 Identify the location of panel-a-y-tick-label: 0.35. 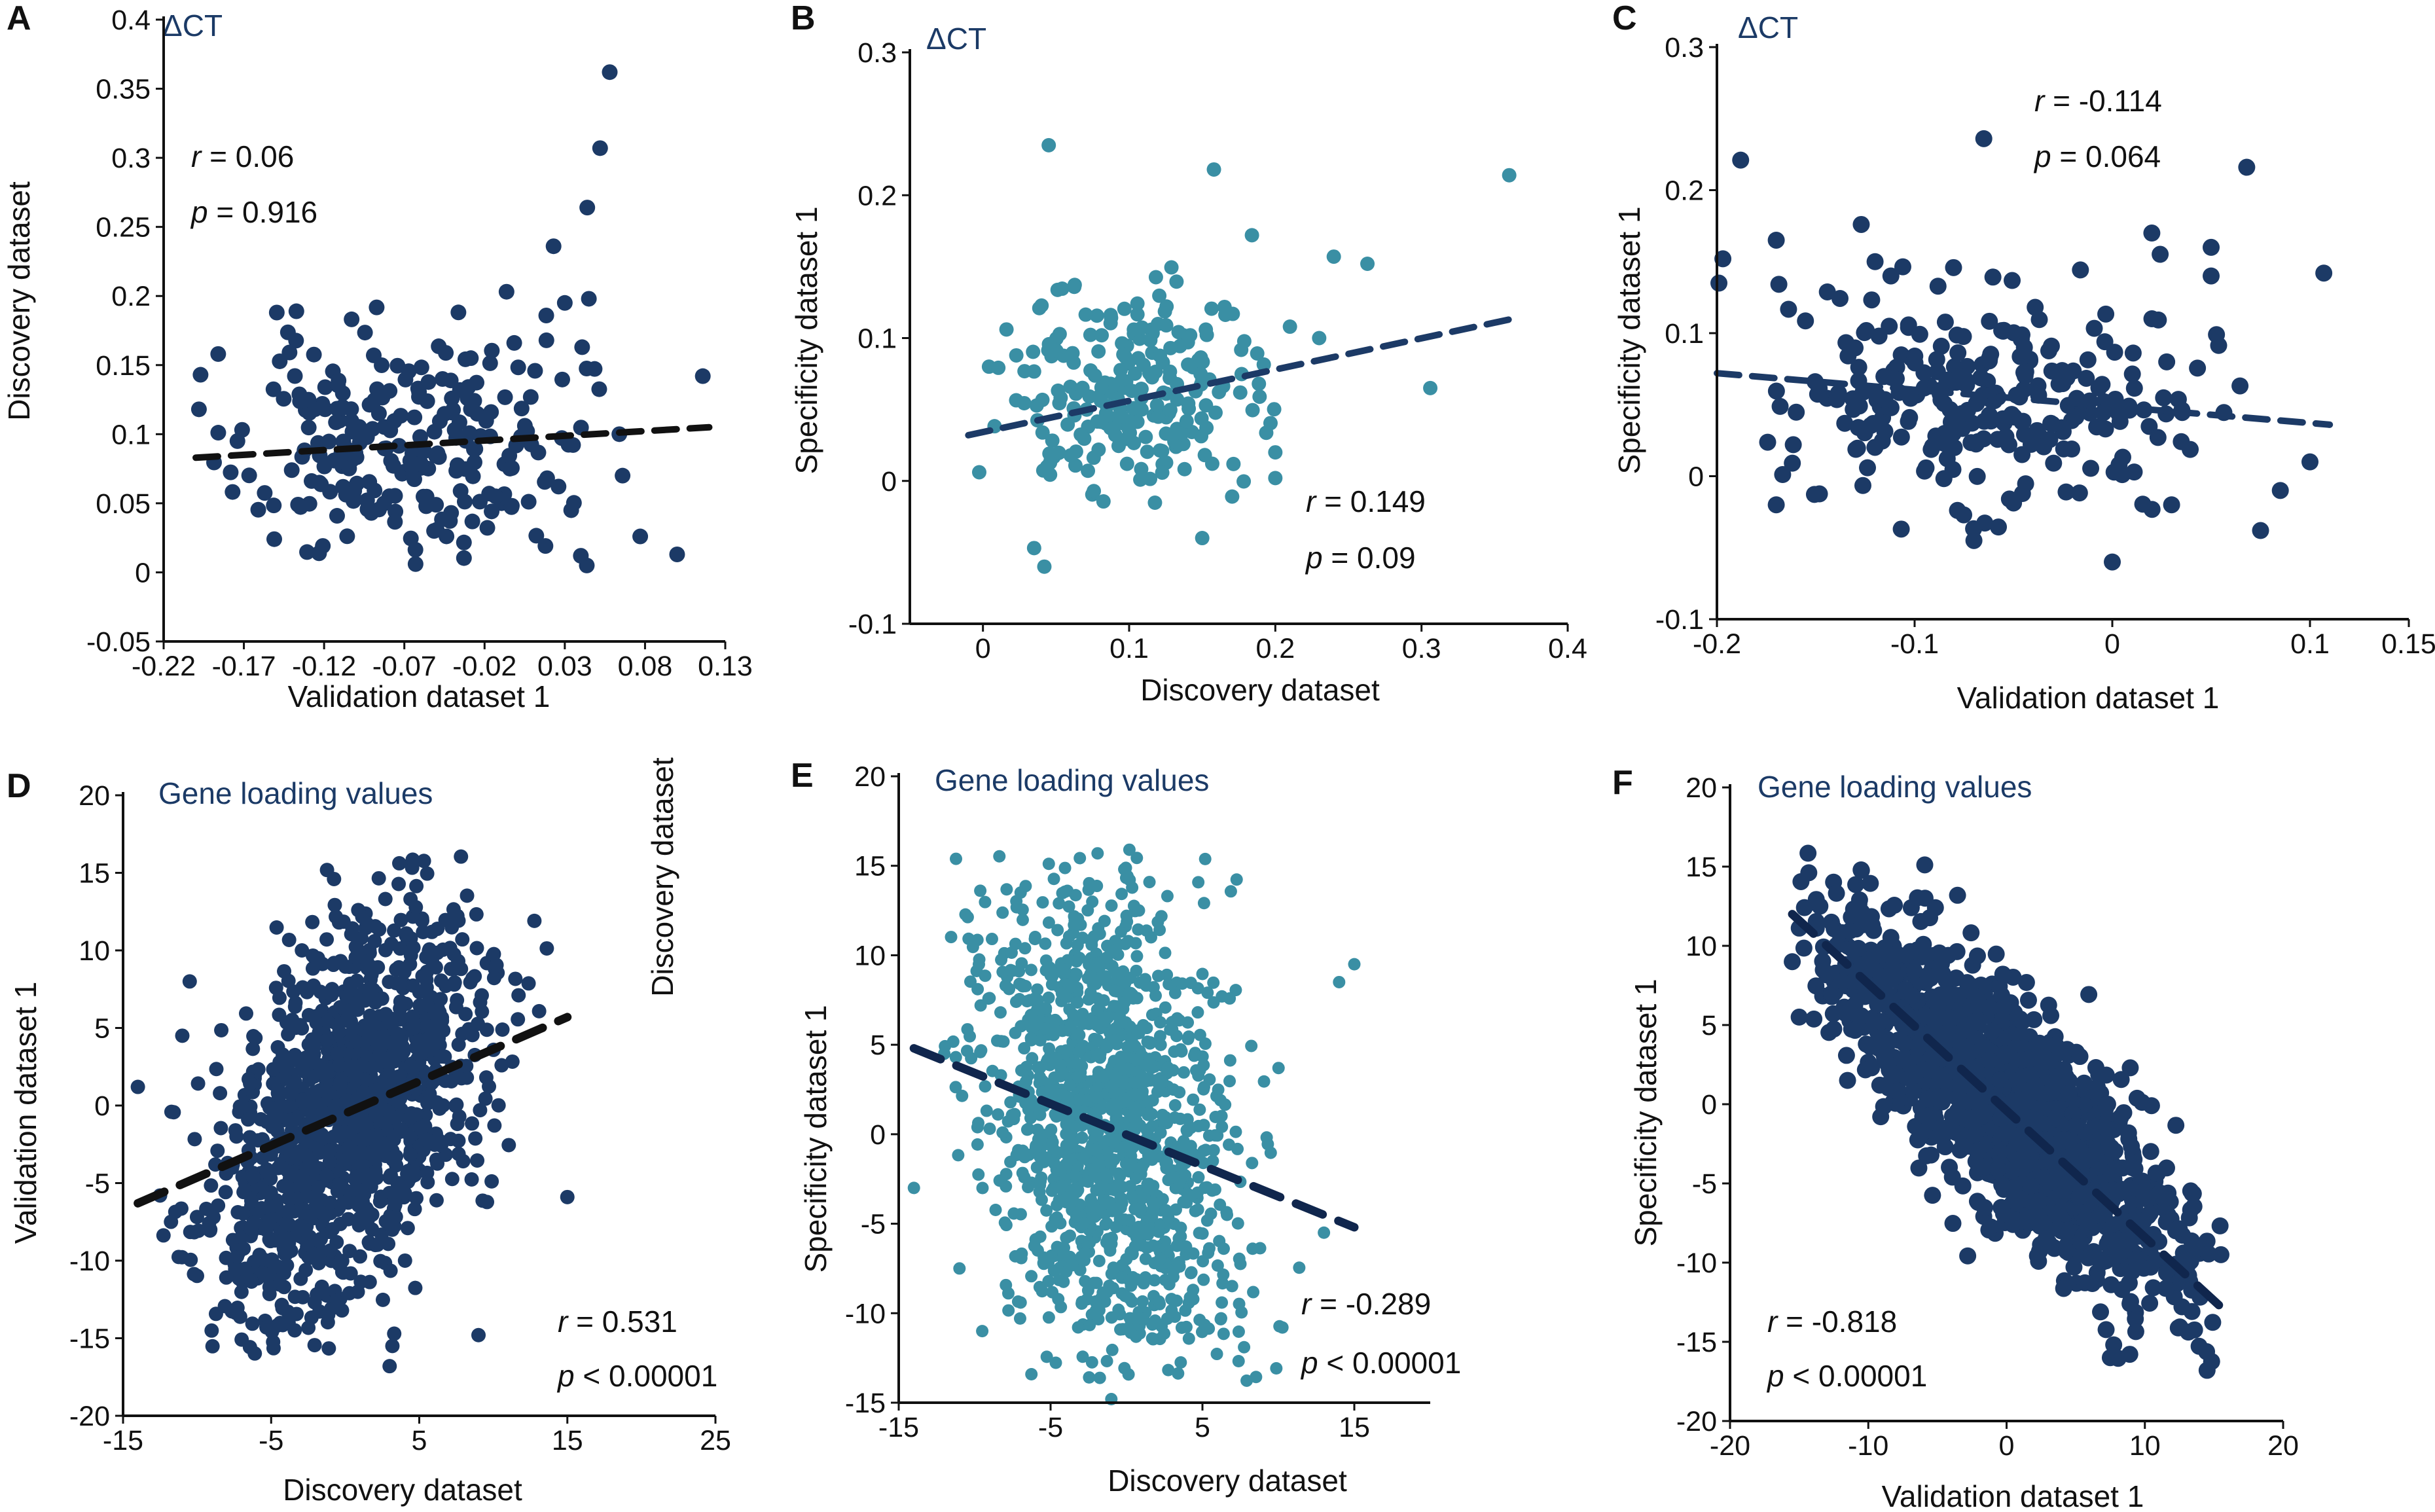
(123, 89).